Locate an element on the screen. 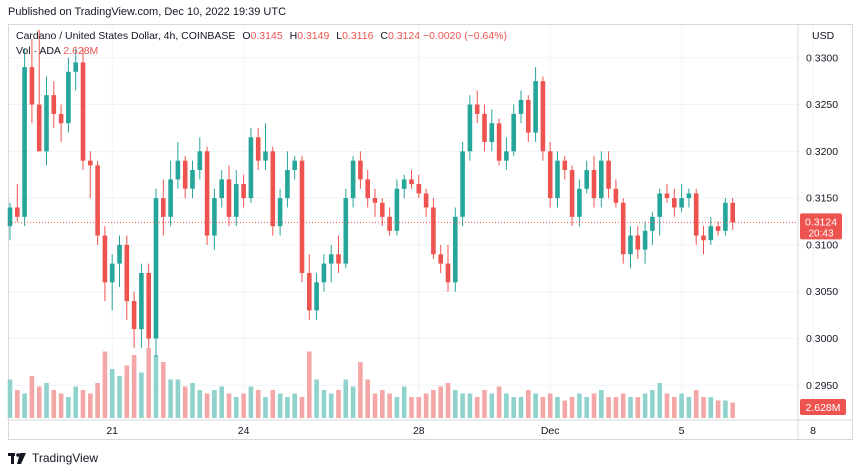  tradingview-logo-icon is located at coordinates (17, 458).